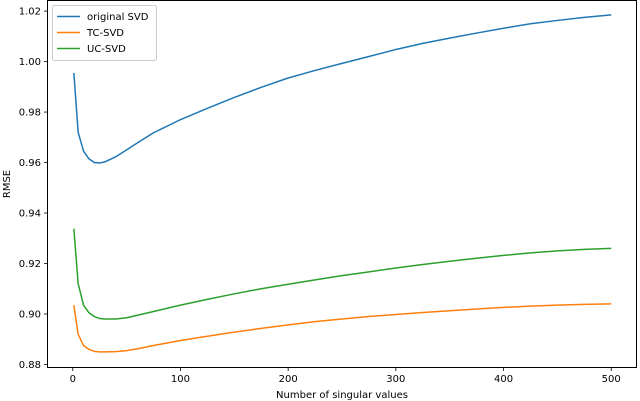 The height and width of the screenshot is (401, 640). I want to click on y-tick-label: 0.94, so click(30, 214).